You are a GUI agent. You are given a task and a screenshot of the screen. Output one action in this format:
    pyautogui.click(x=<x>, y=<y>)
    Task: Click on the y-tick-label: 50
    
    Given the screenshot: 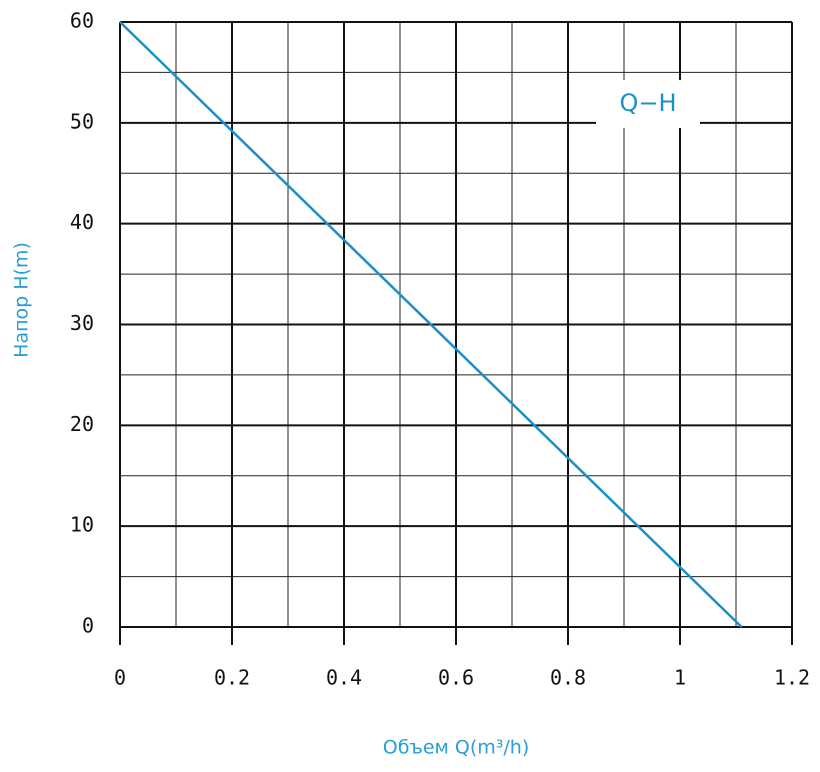 What is the action you would take?
    pyautogui.click(x=82, y=121)
    